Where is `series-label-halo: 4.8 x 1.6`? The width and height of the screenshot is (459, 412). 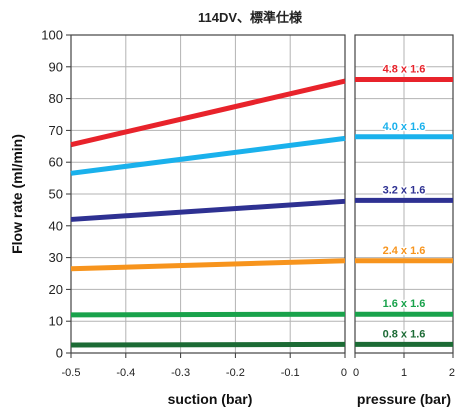
series-label-halo: 4.8 x 1.6 is located at coordinates (404, 70).